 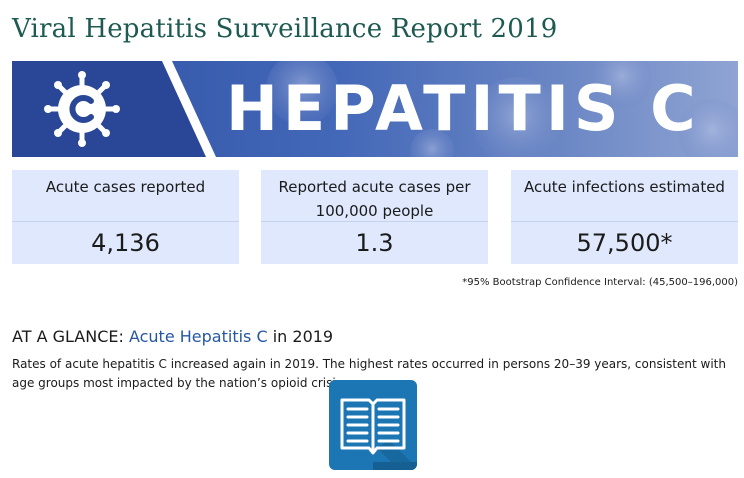 I want to click on stat-label: Reported acute cases per 100,000 people, so click(x=374, y=199).